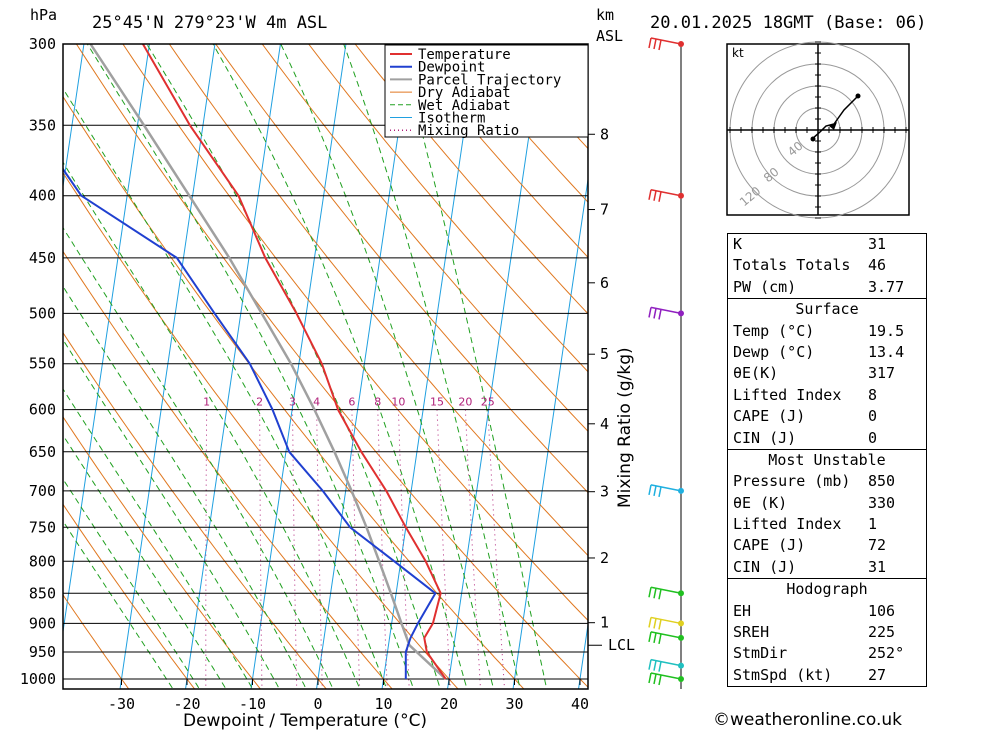 This screenshot has height=733, width=1000. Describe the element at coordinates (259, 402) in the screenshot. I see `mixing-ratio-label: 2` at that location.